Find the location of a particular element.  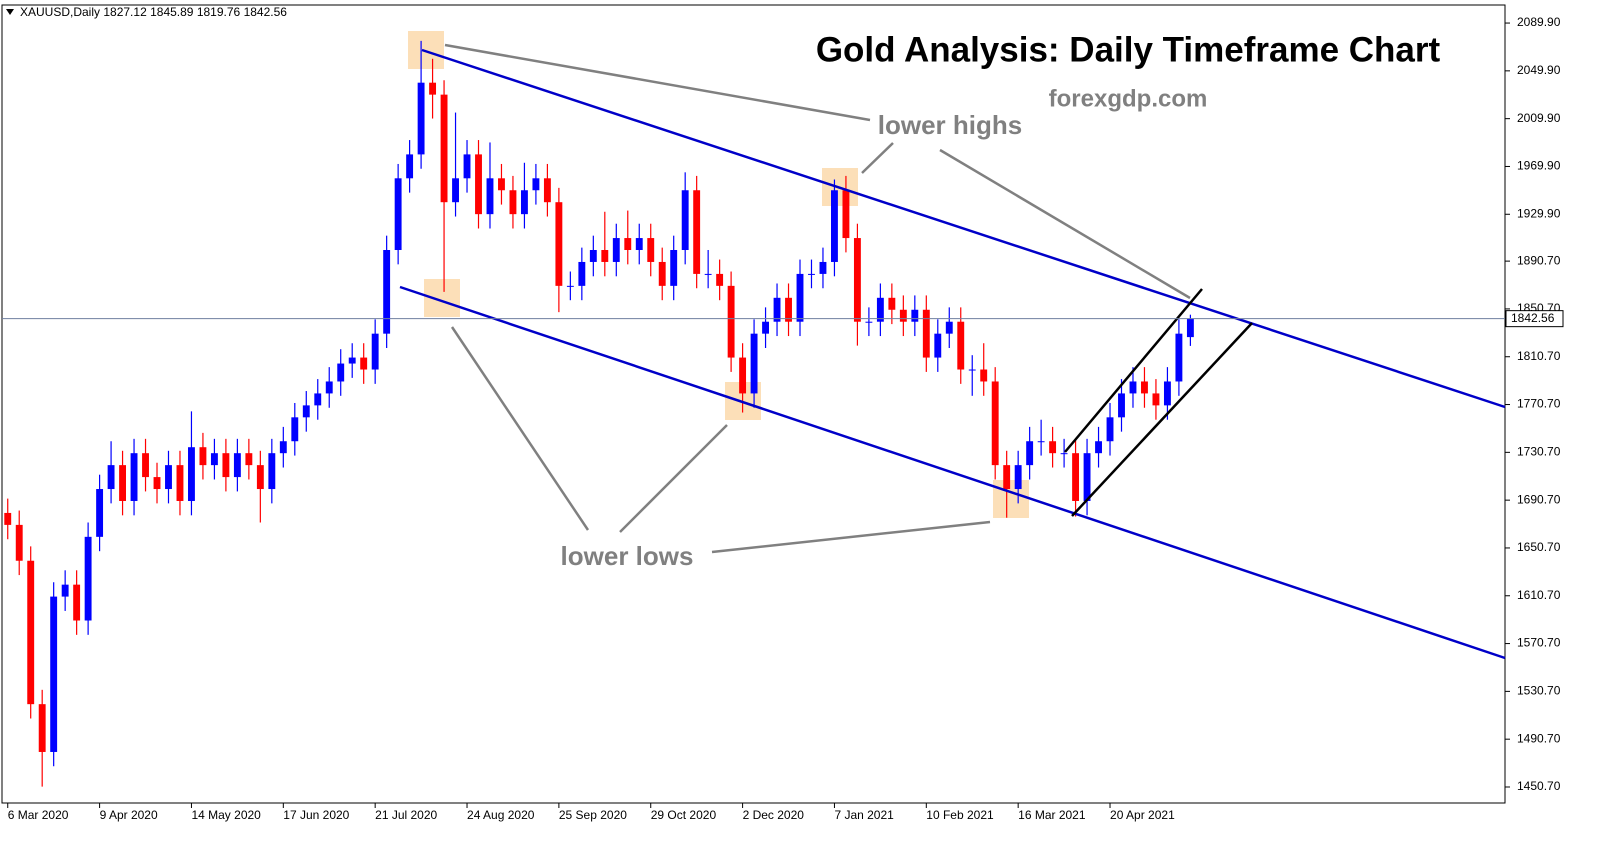

highlight-box is located at coordinates (1011, 499).